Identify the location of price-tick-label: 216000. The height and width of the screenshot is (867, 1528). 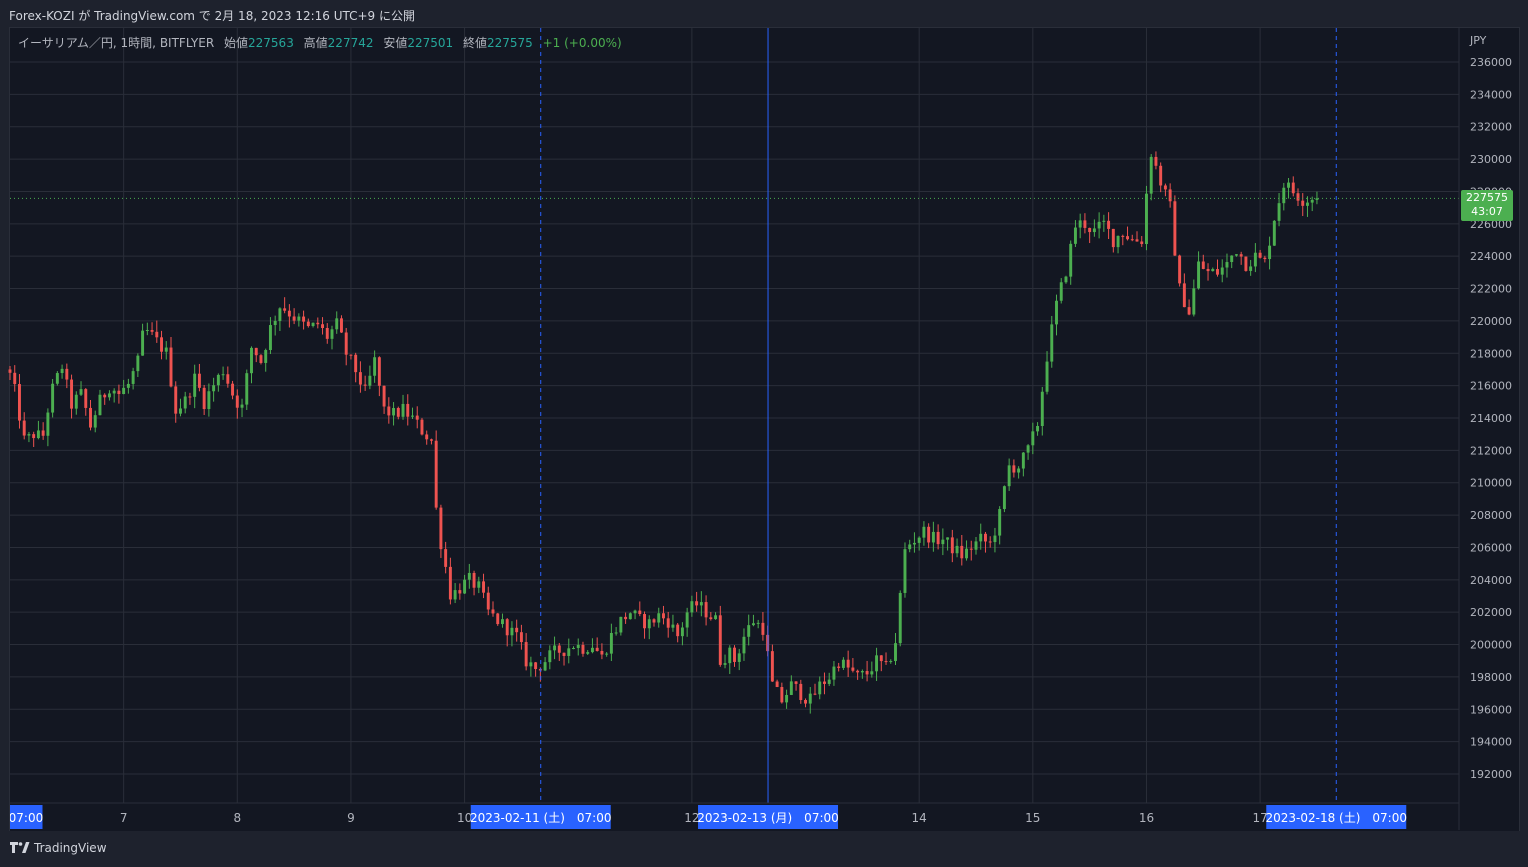
(1491, 386).